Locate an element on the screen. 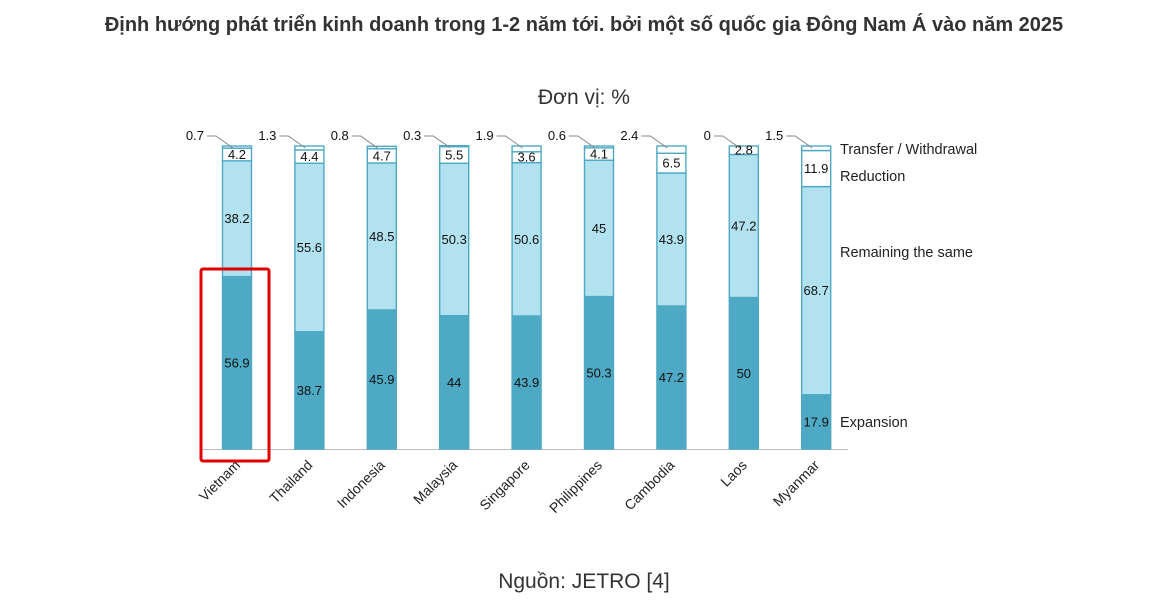 The height and width of the screenshot is (610, 1168). bar-expansion-cambodia is located at coordinates (671, 377).